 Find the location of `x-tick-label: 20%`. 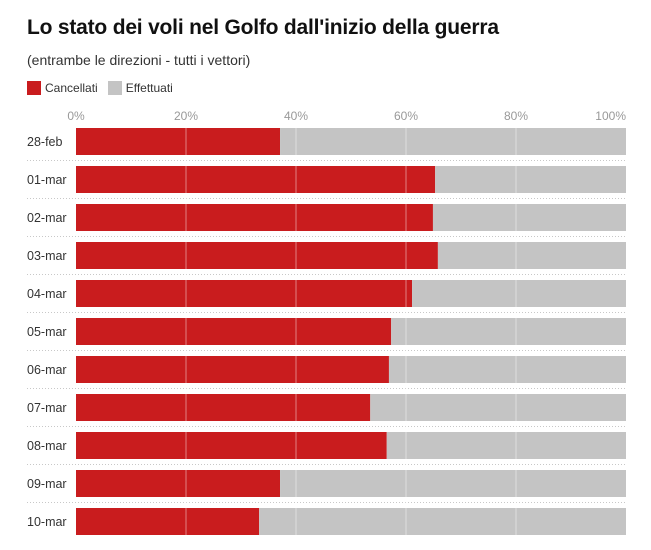

x-tick-label: 20% is located at coordinates (186, 116).